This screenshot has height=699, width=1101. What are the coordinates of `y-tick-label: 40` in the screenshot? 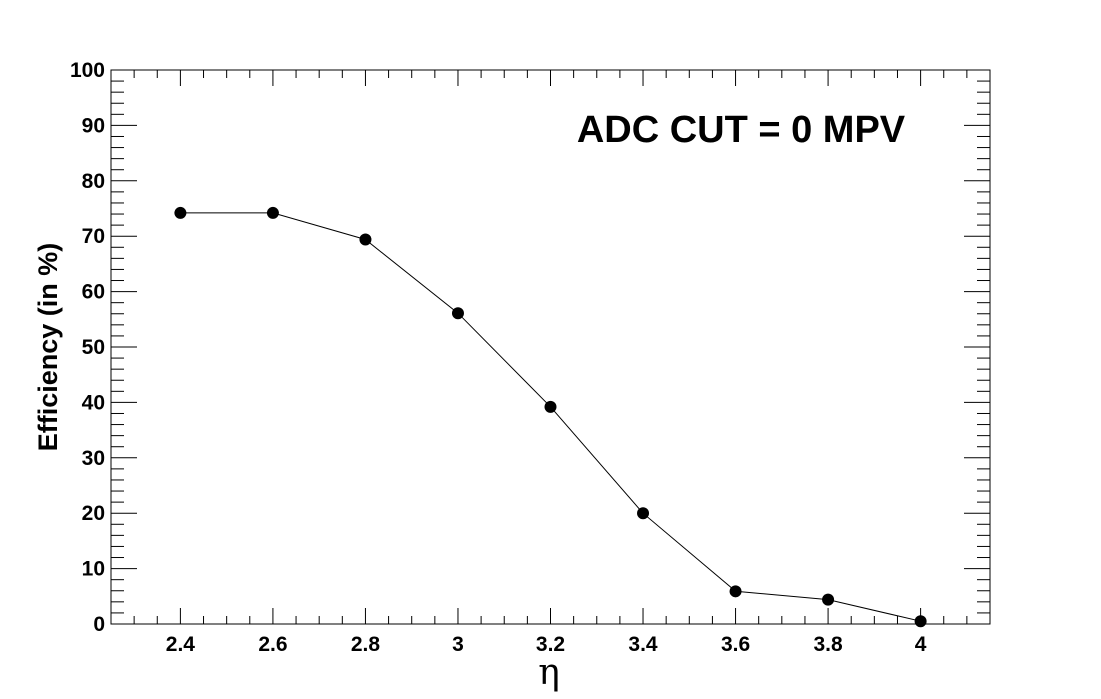 It's located at (93, 402).